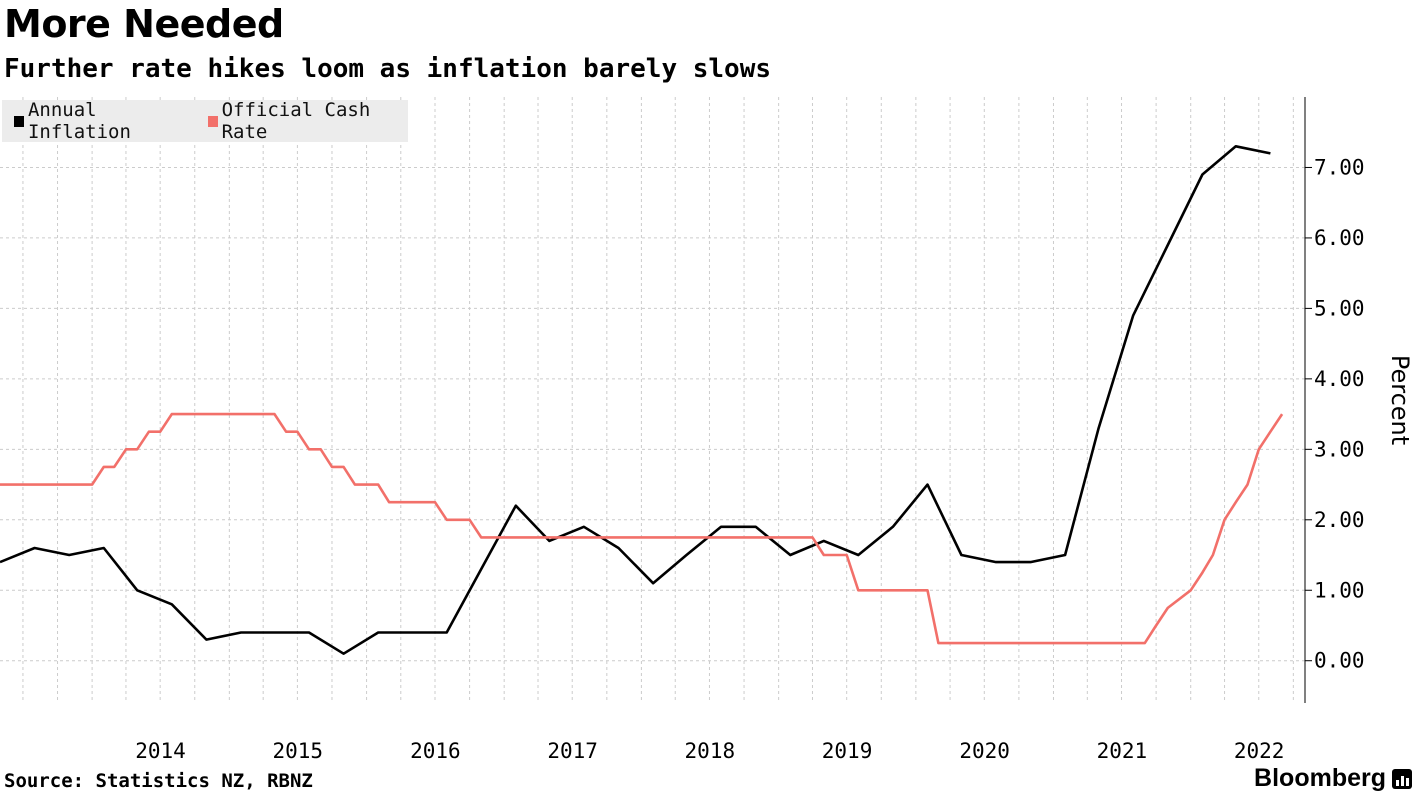 The image size is (1418, 798). Describe the element at coordinates (1339, 308) in the screenshot. I see `y-tick-label: 5.00` at that location.